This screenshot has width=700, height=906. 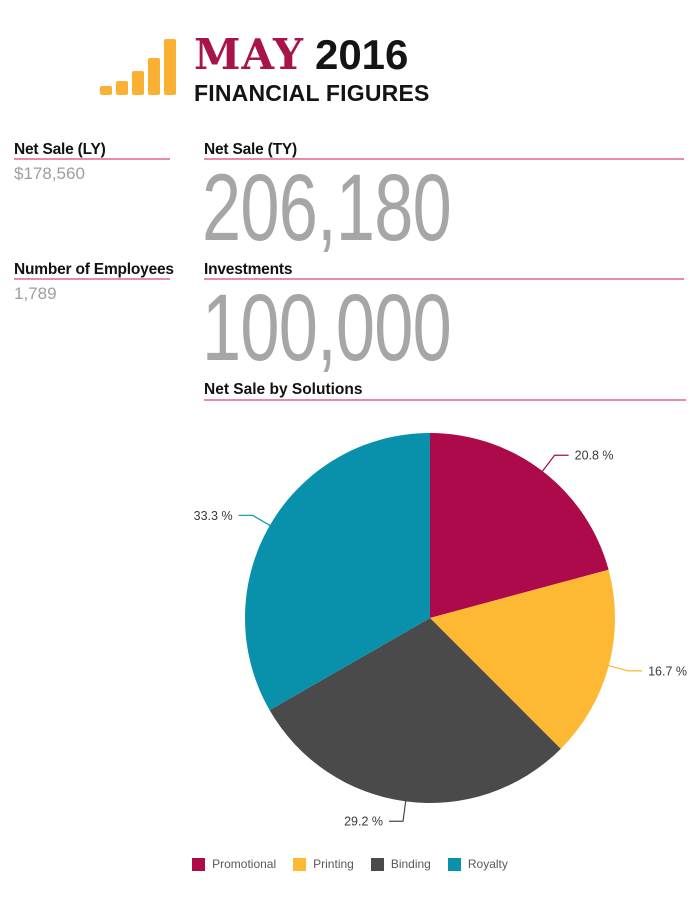 What do you see at coordinates (35, 293) in the screenshot?
I see `employees-value: 1,789` at bounding box center [35, 293].